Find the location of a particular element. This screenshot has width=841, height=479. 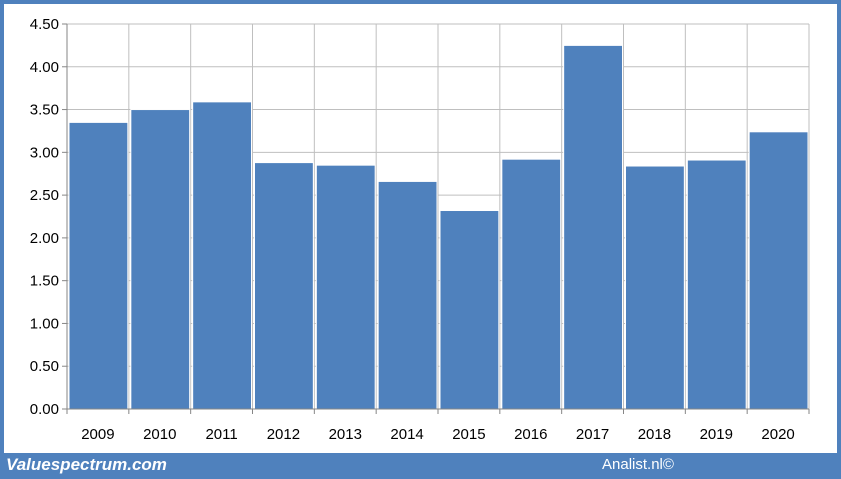

y-tick-label: 3.00 is located at coordinates (44, 152).